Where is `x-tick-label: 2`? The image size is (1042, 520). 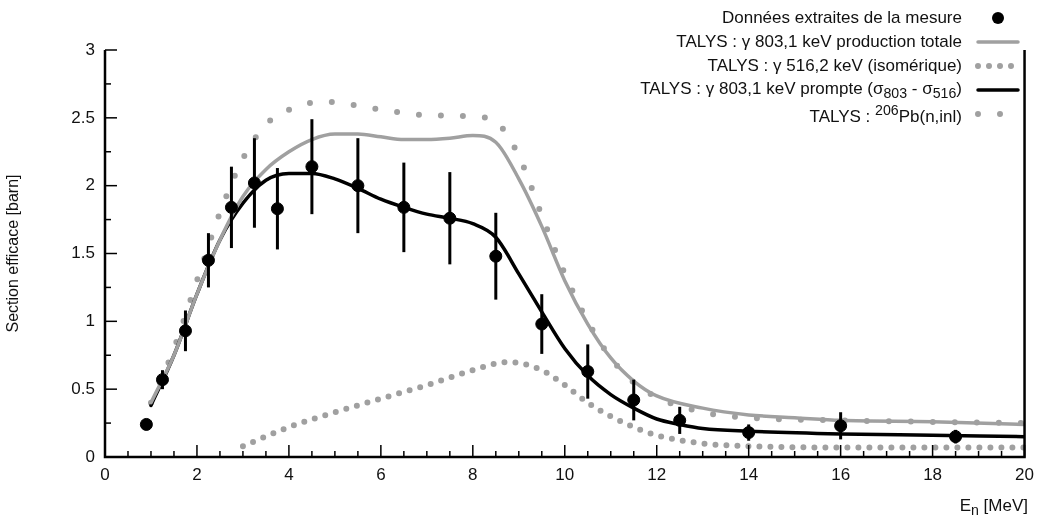
x-tick-label: 2 is located at coordinates (197, 474).